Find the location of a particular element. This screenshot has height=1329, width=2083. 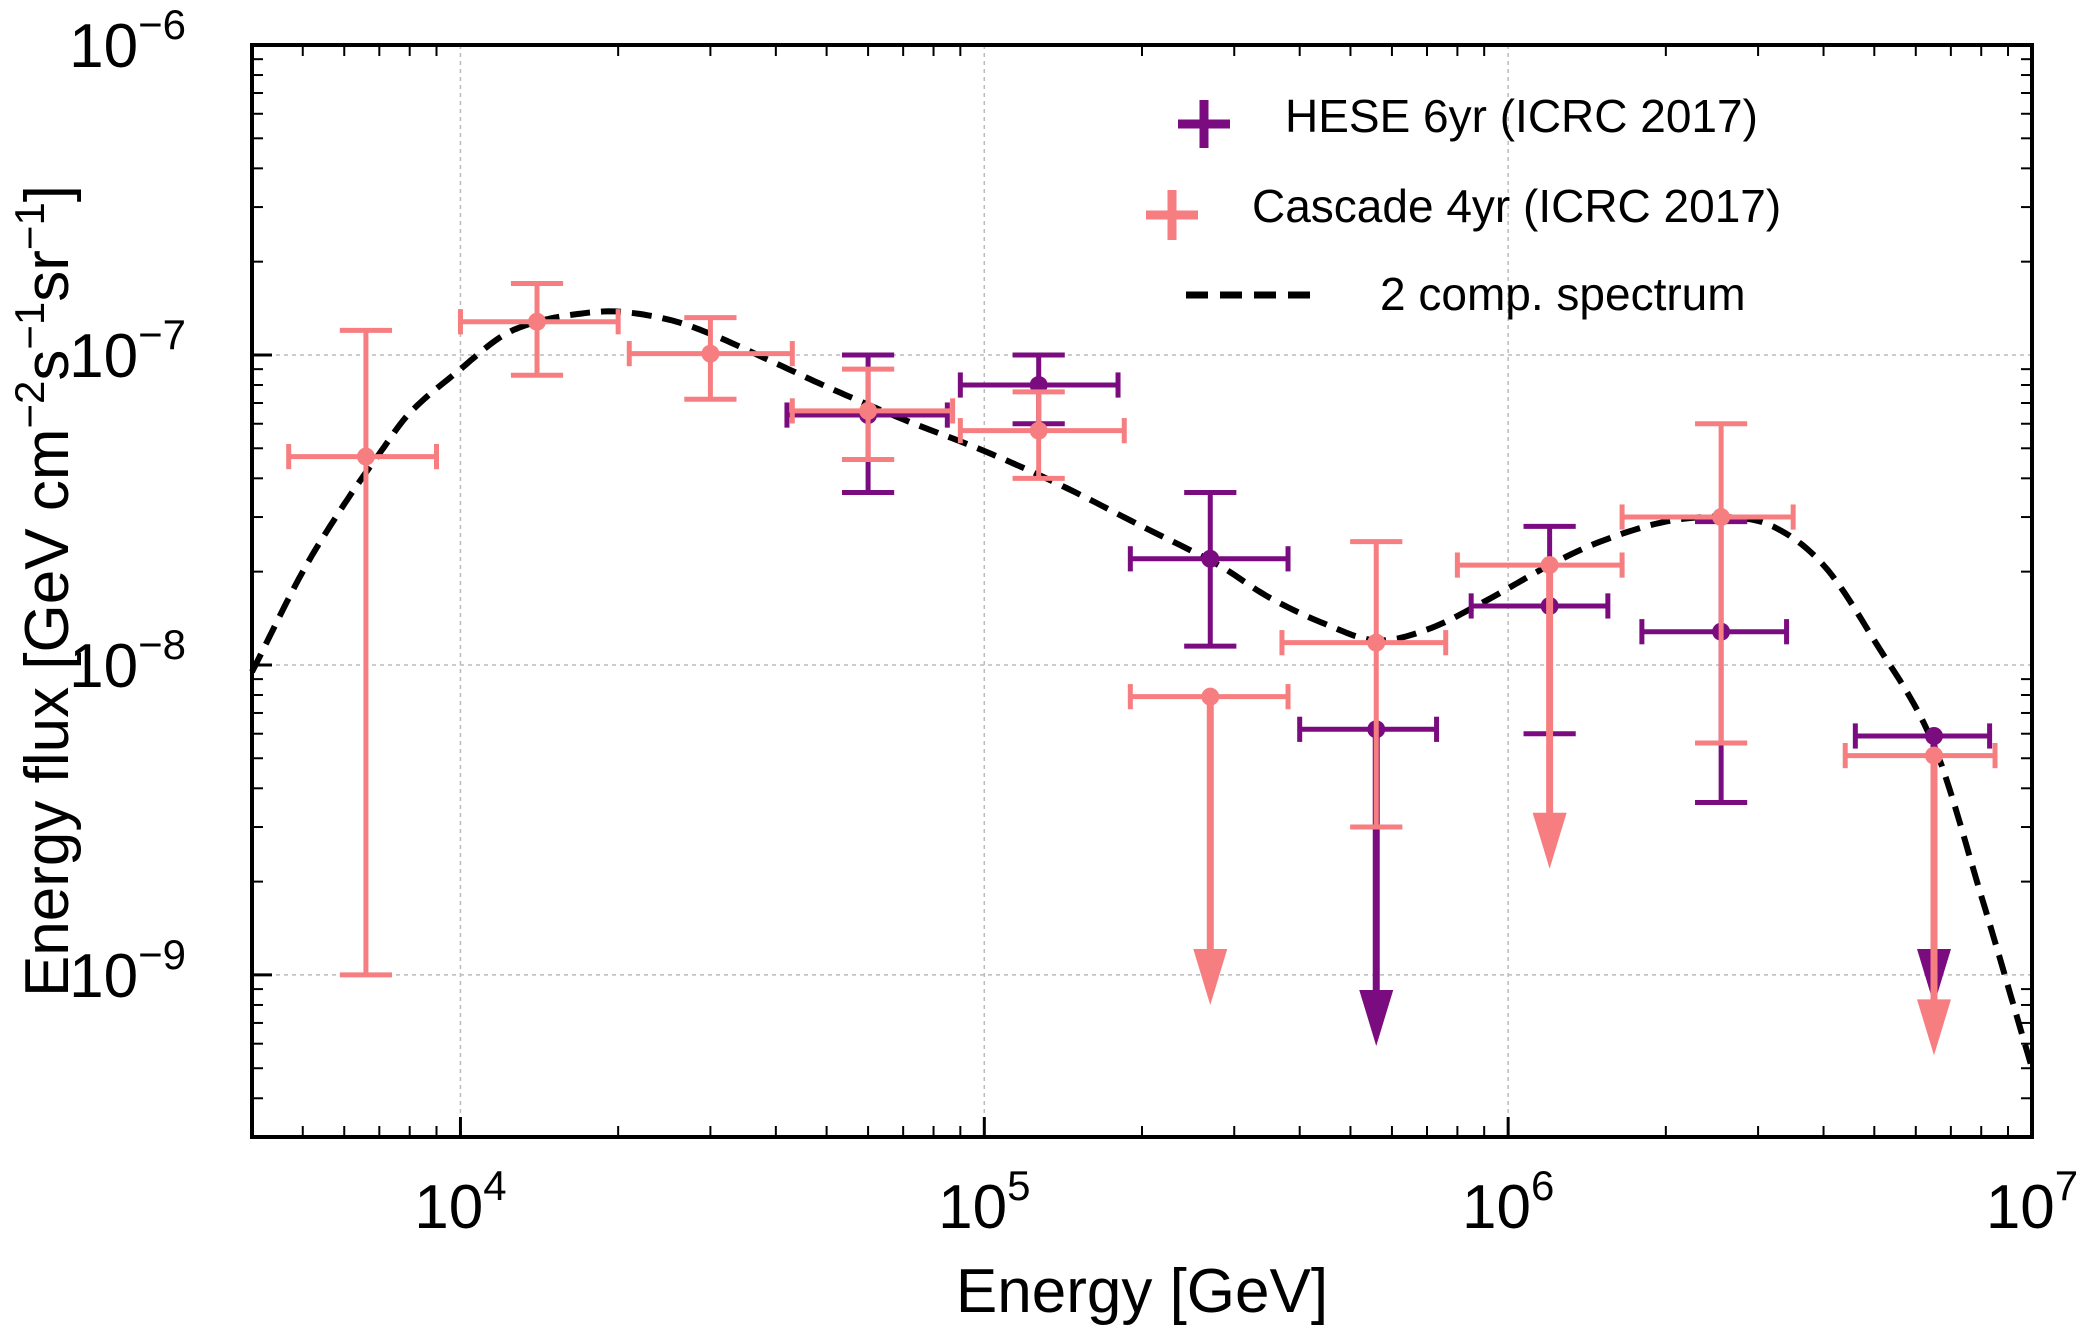

x-axis-title: Energy [GeV] is located at coordinates (1142, 1291).